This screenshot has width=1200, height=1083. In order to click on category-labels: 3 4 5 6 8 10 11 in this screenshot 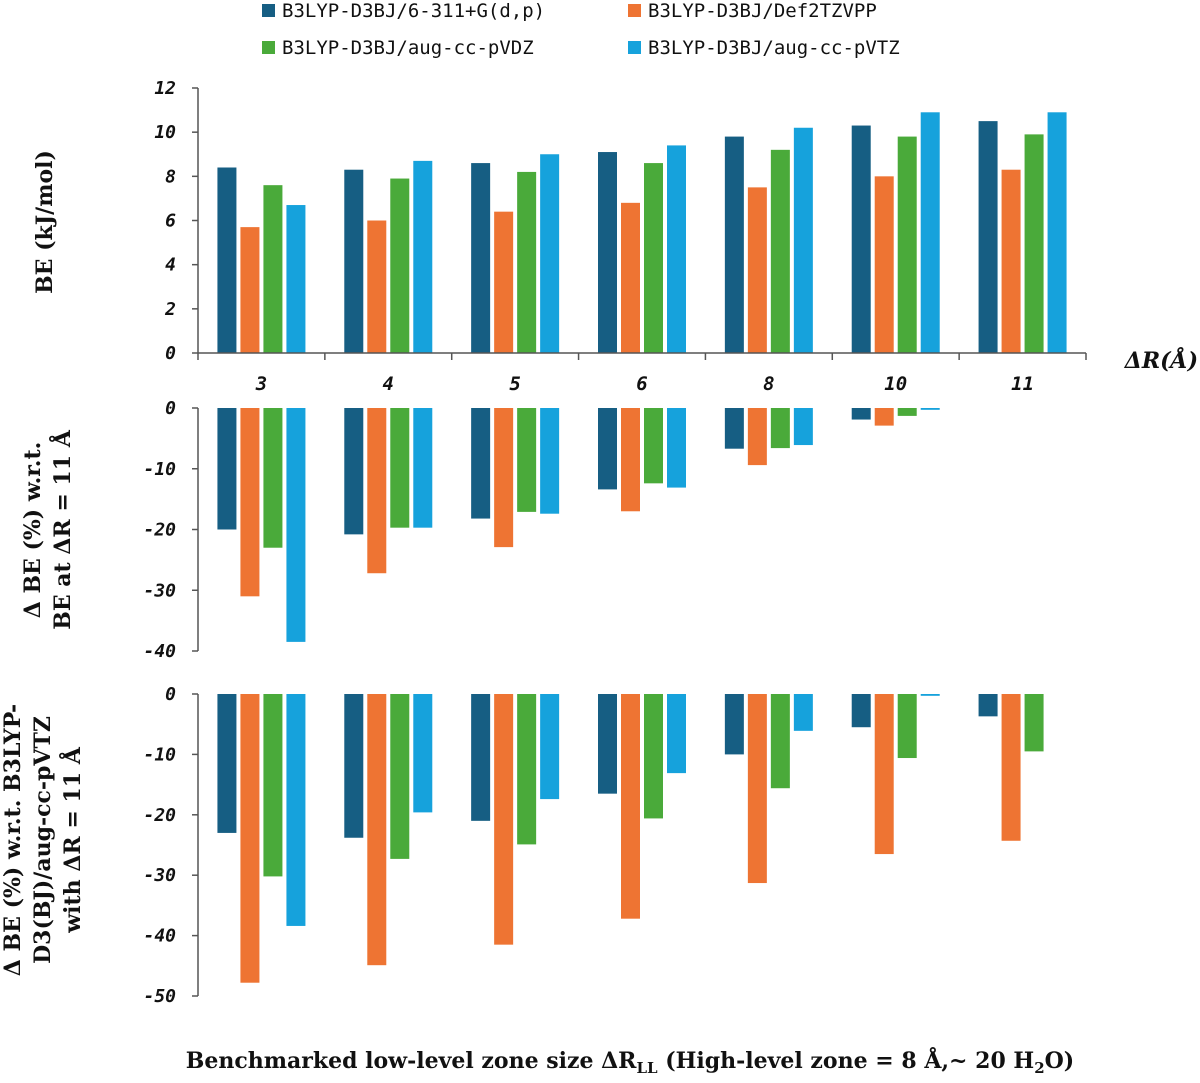, I will do `click(644, 384)`.